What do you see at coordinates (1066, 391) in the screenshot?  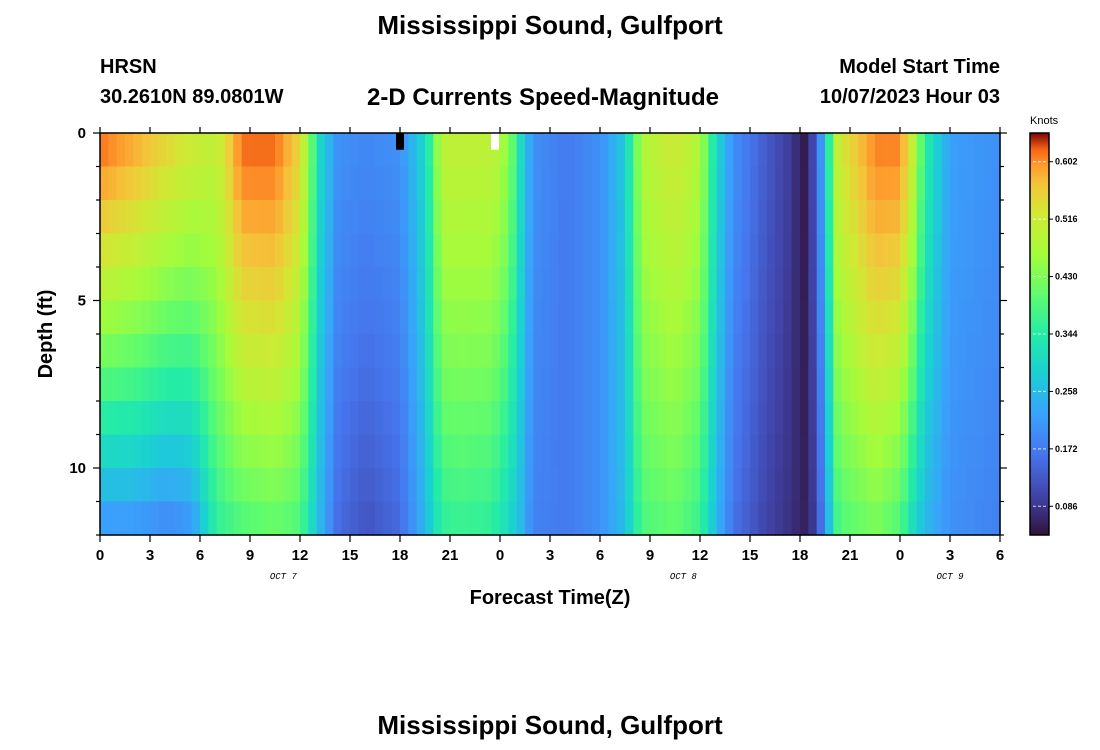 I see `colorbar-tick-label: 0.258` at bounding box center [1066, 391].